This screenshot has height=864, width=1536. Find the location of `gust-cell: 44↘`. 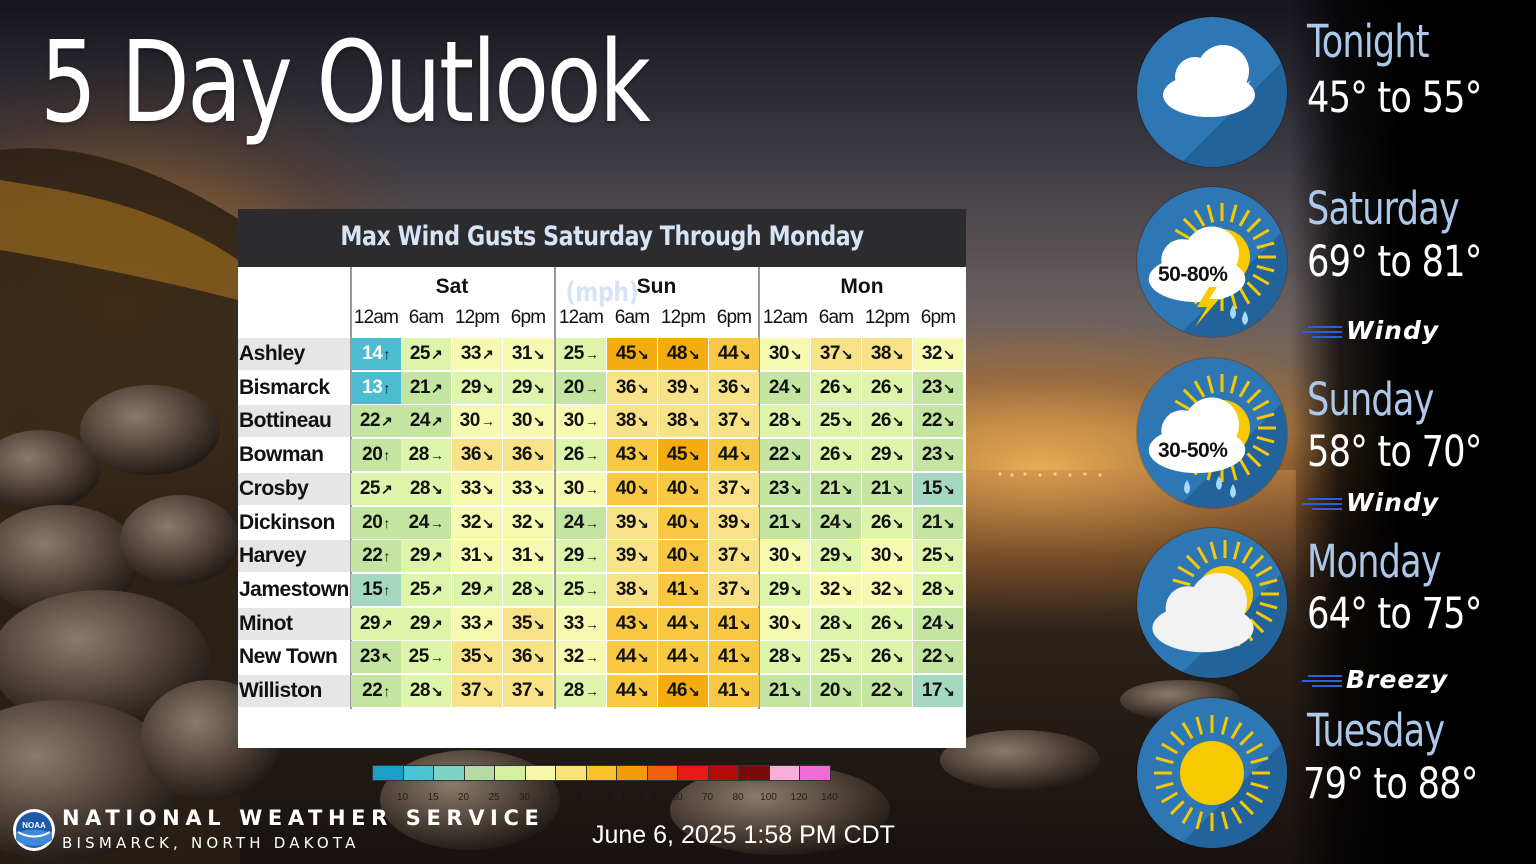

gust-cell: 44↘ is located at coordinates (683, 657).